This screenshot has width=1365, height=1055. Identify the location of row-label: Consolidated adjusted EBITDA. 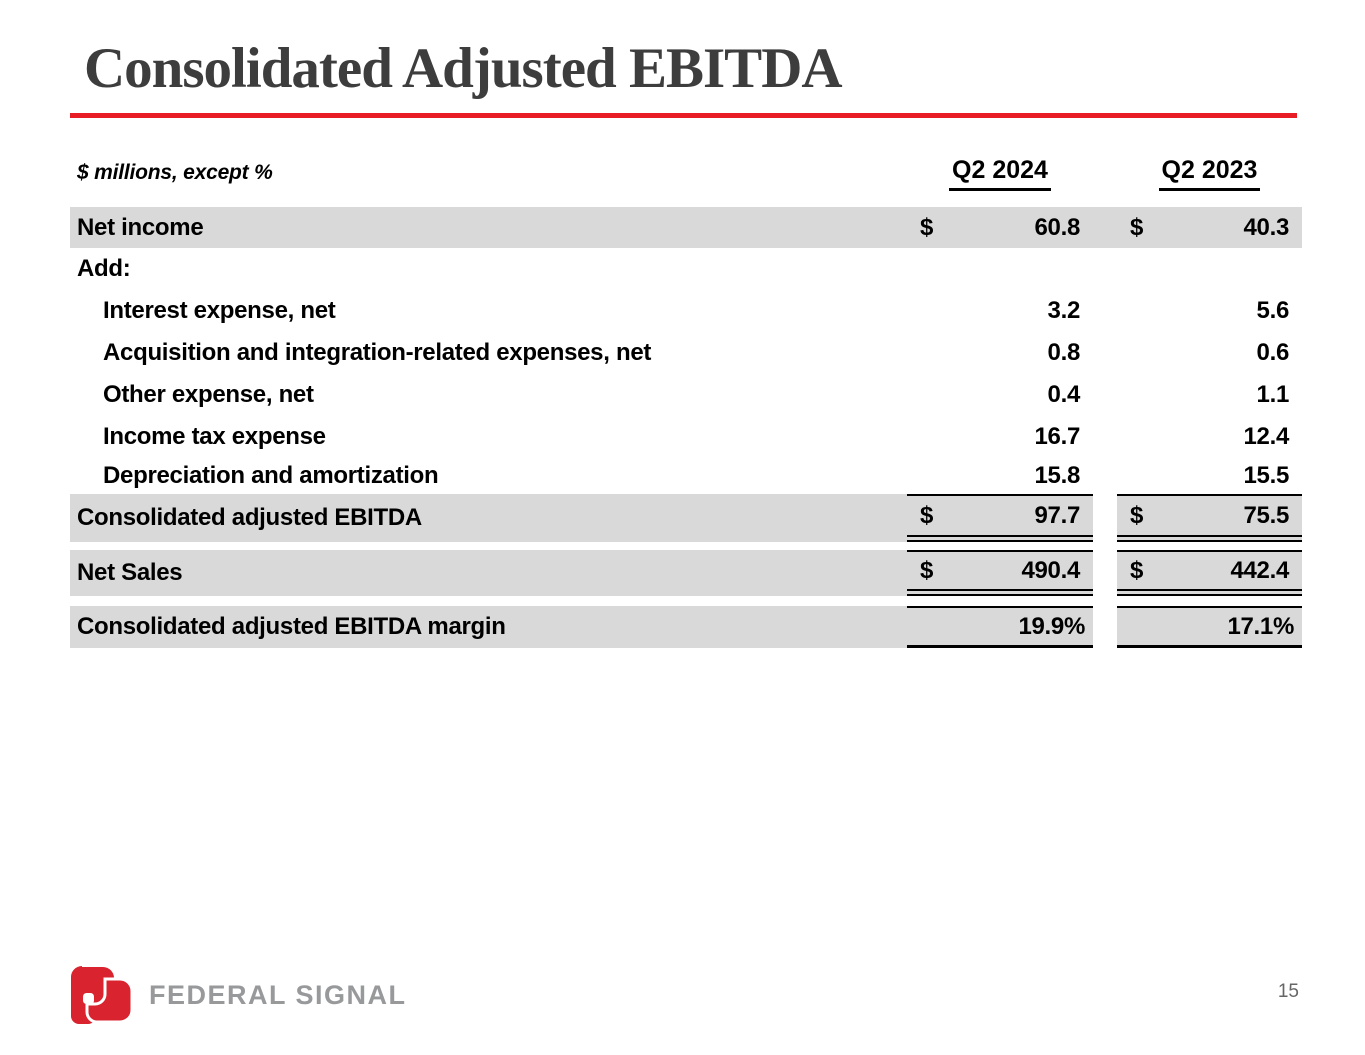
(488, 518).